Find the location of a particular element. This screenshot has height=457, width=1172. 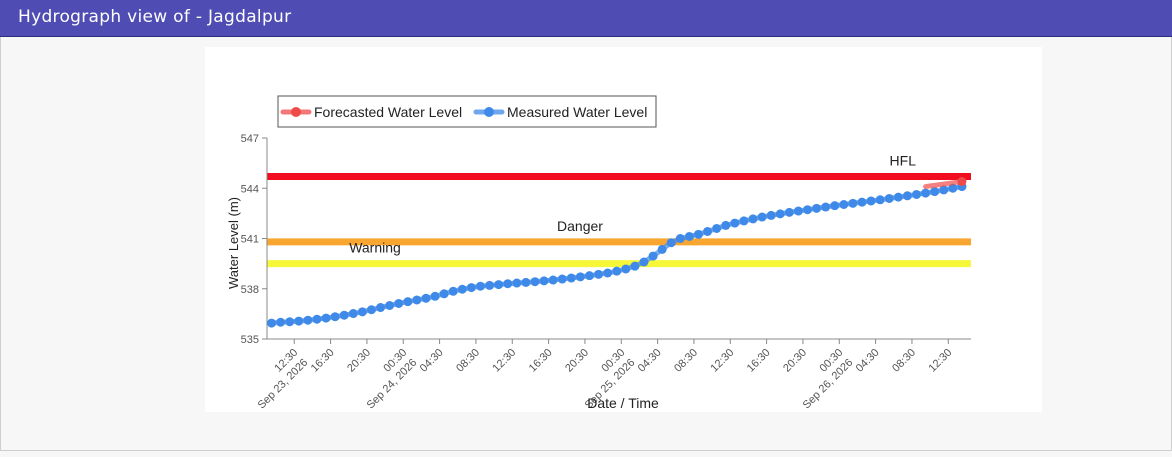

legend-box is located at coordinates (467, 111).